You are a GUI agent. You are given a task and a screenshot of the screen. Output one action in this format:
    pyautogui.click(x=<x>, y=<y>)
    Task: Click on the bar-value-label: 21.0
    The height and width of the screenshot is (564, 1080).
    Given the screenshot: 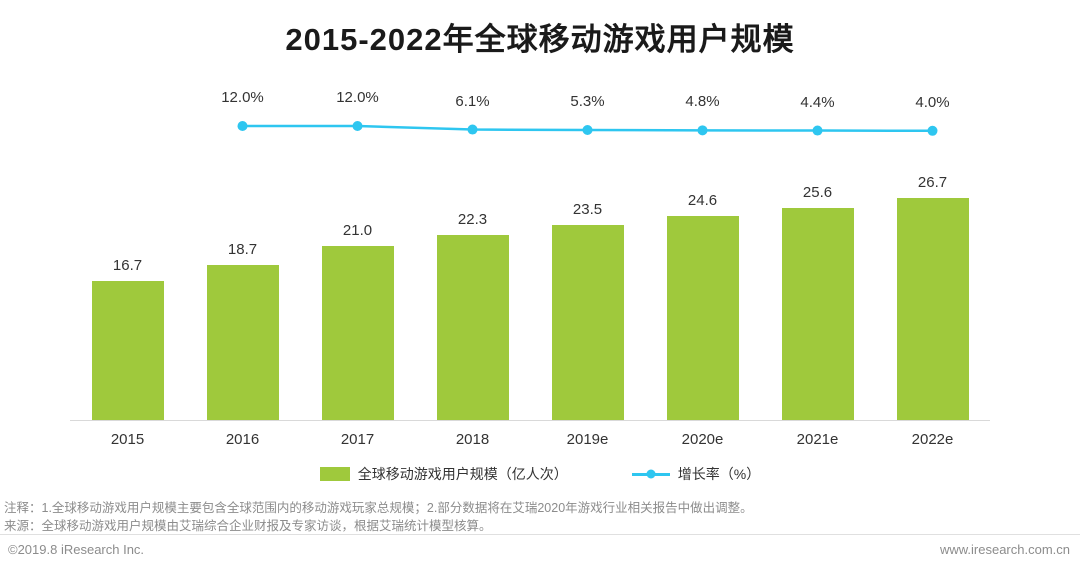 What is the action you would take?
    pyautogui.click(x=357, y=230)
    